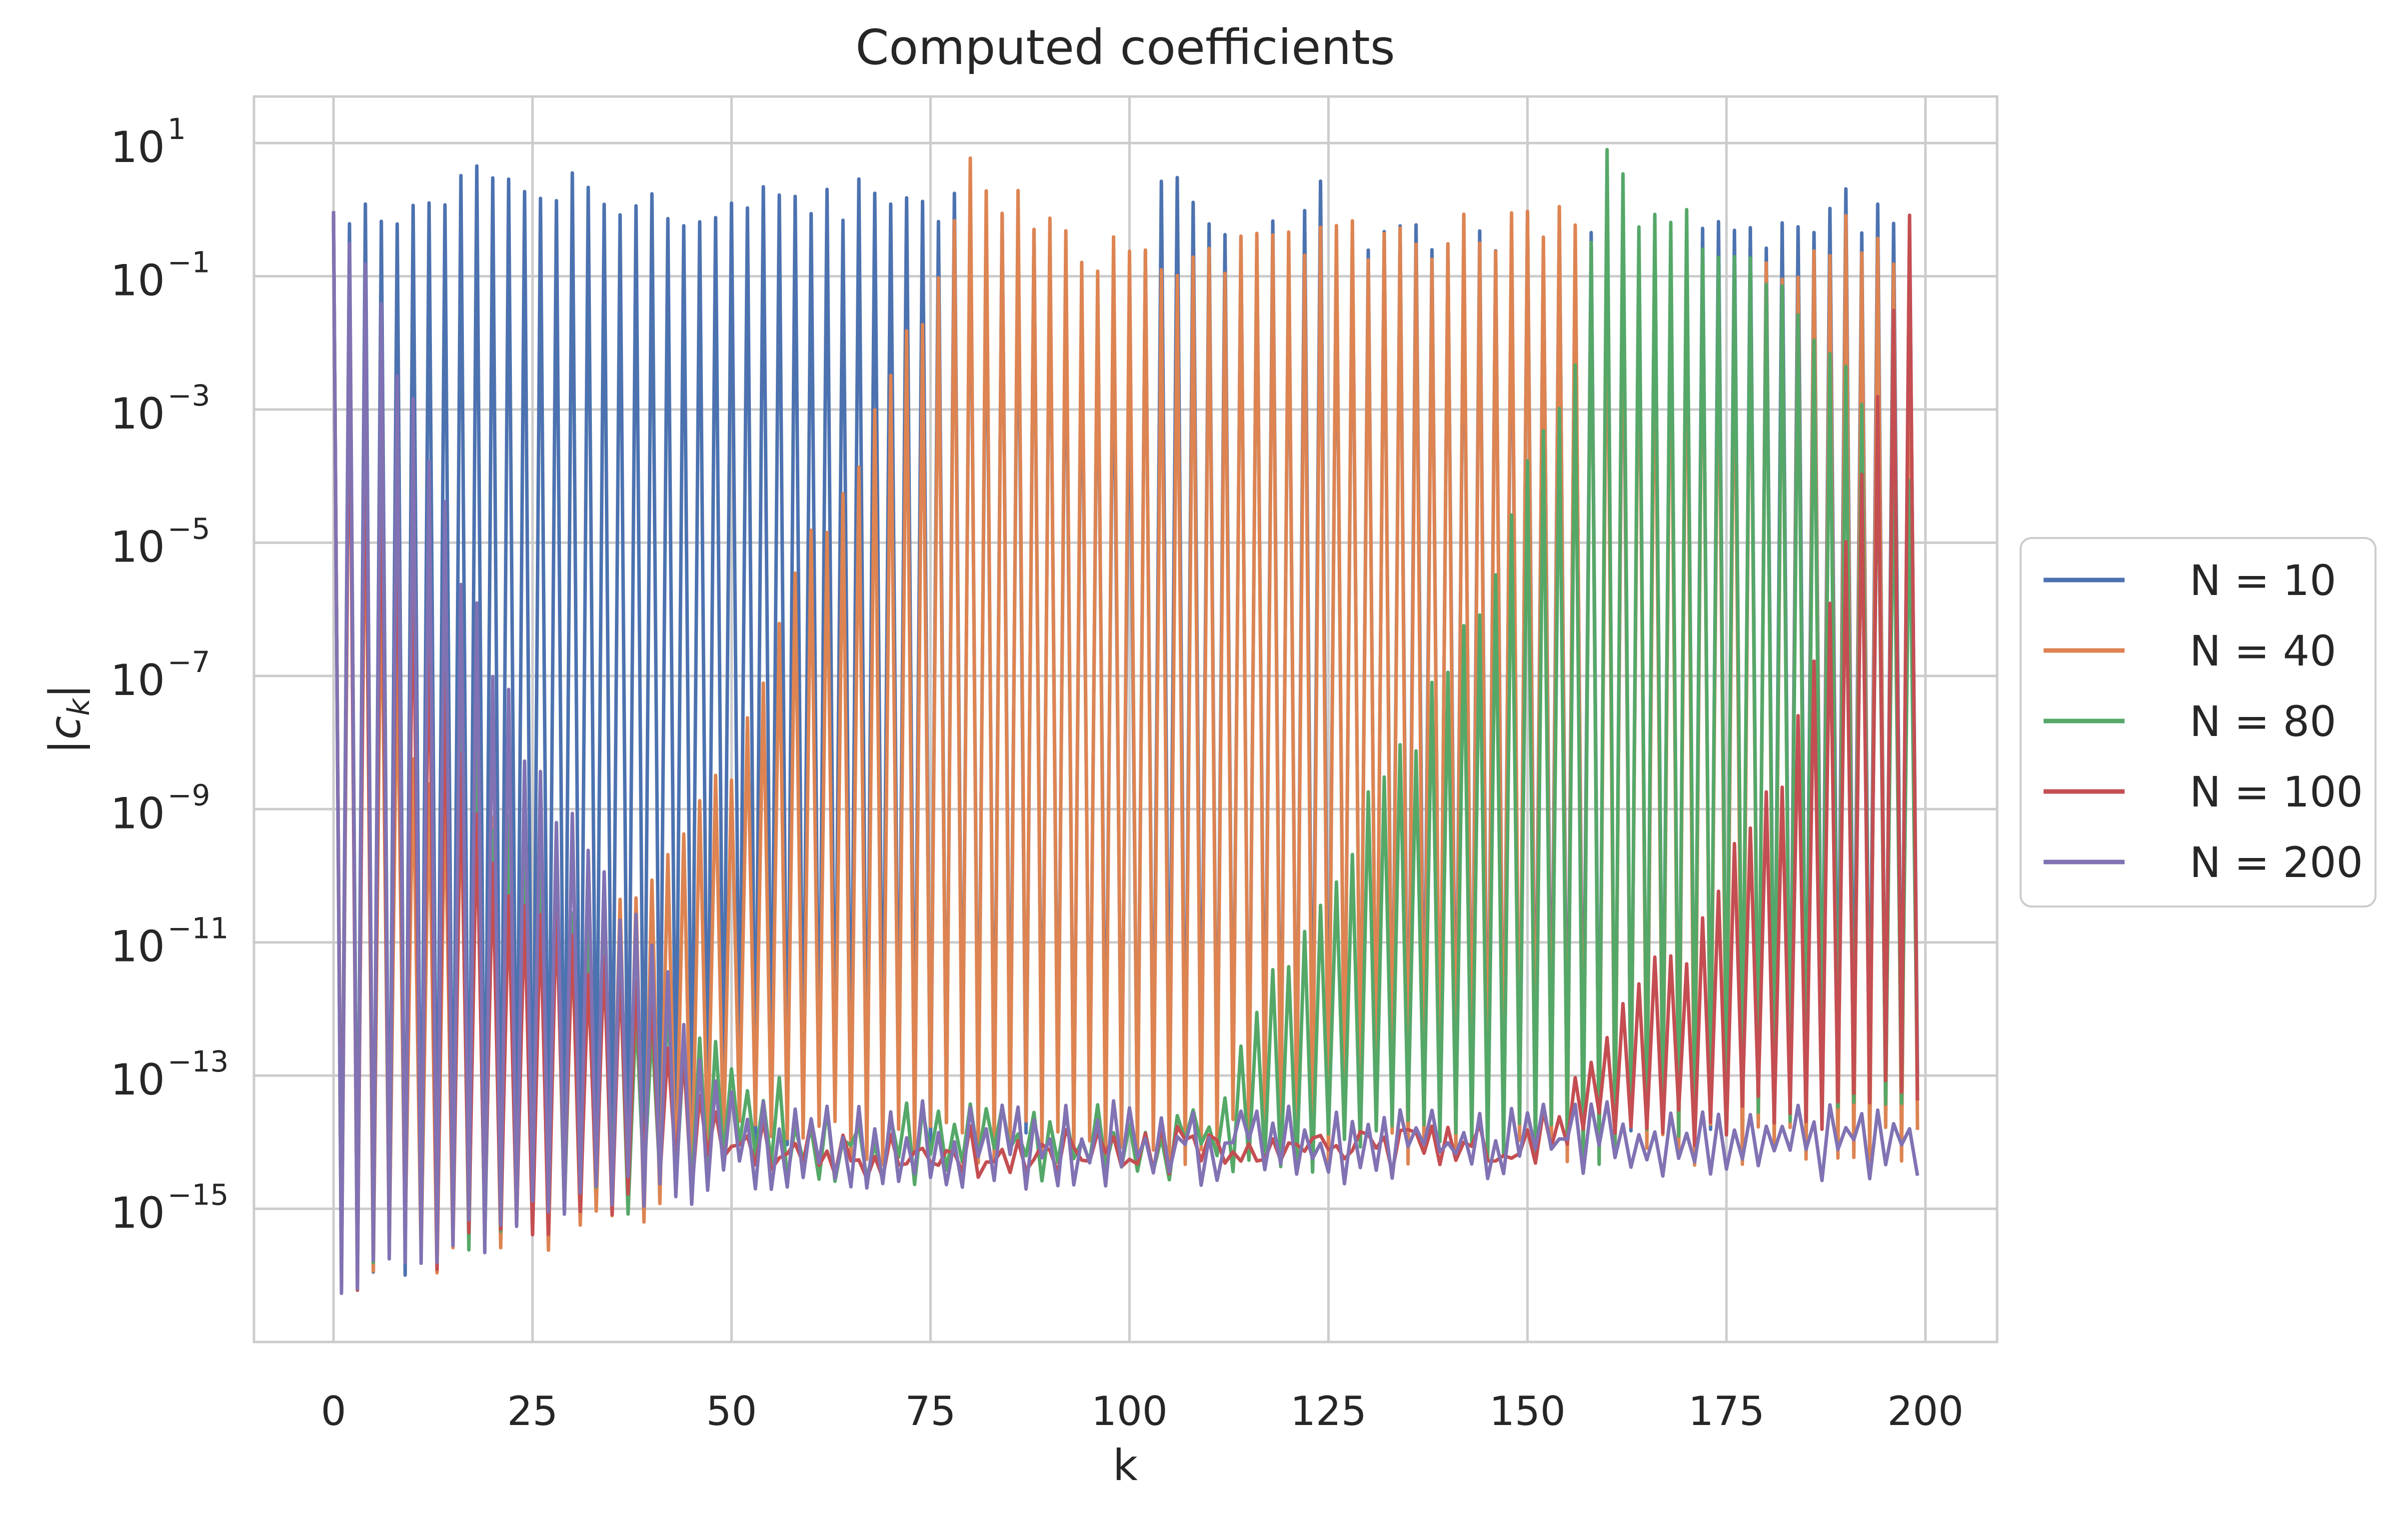 This screenshot has height=1524, width=2408. What do you see at coordinates (65, 747) in the screenshot?
I see `y-label-bar-left: |` at bounding box center [65, 747].